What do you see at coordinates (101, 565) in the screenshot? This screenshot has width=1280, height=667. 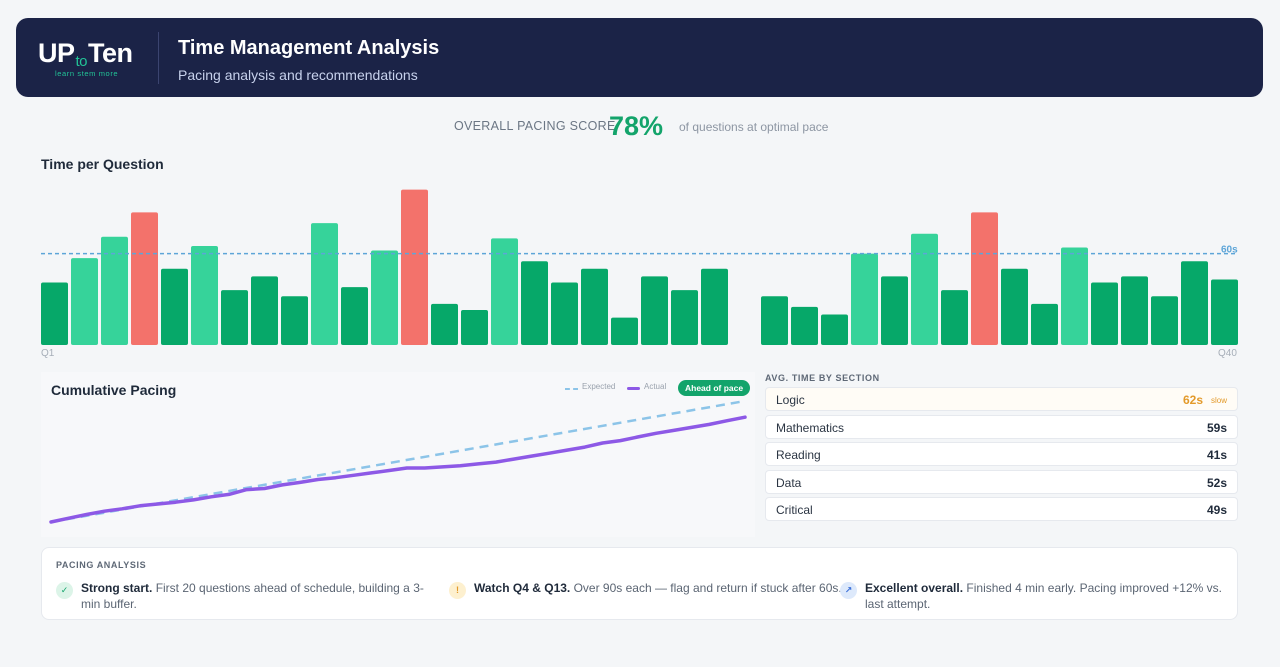 I see `pacing-analysis-title: PACING ANALYSIS` at bounding box center [101, 565].